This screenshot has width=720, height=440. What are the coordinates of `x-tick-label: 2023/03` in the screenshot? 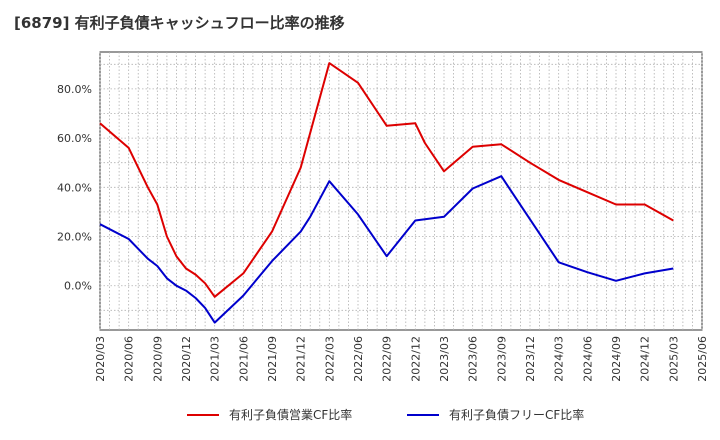 It's located at (444, 359).